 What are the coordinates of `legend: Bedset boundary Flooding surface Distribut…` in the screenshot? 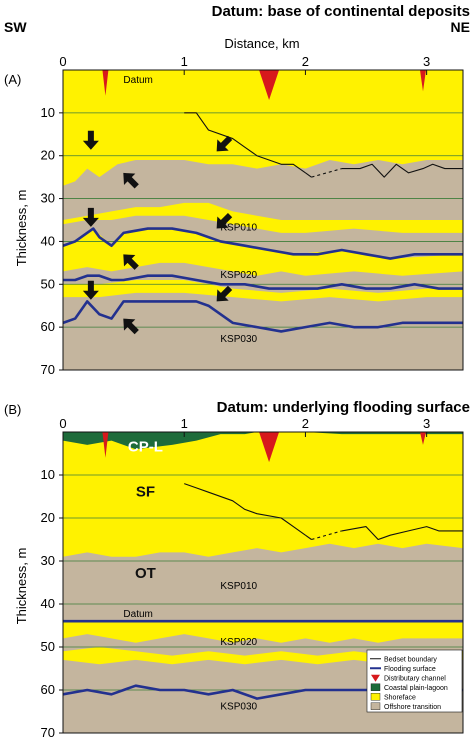 It's located at (414, 681).